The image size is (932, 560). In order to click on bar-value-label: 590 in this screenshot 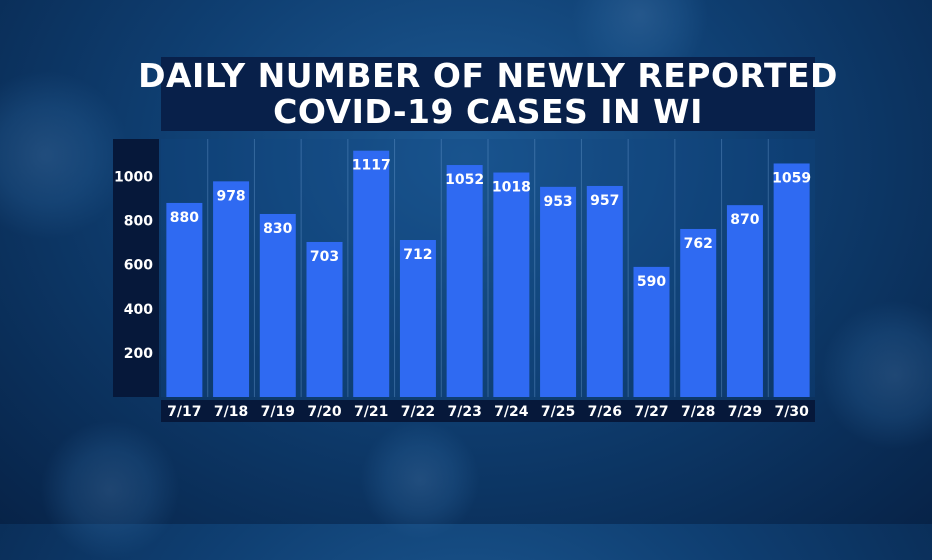, I will do `click(651, 282)`.